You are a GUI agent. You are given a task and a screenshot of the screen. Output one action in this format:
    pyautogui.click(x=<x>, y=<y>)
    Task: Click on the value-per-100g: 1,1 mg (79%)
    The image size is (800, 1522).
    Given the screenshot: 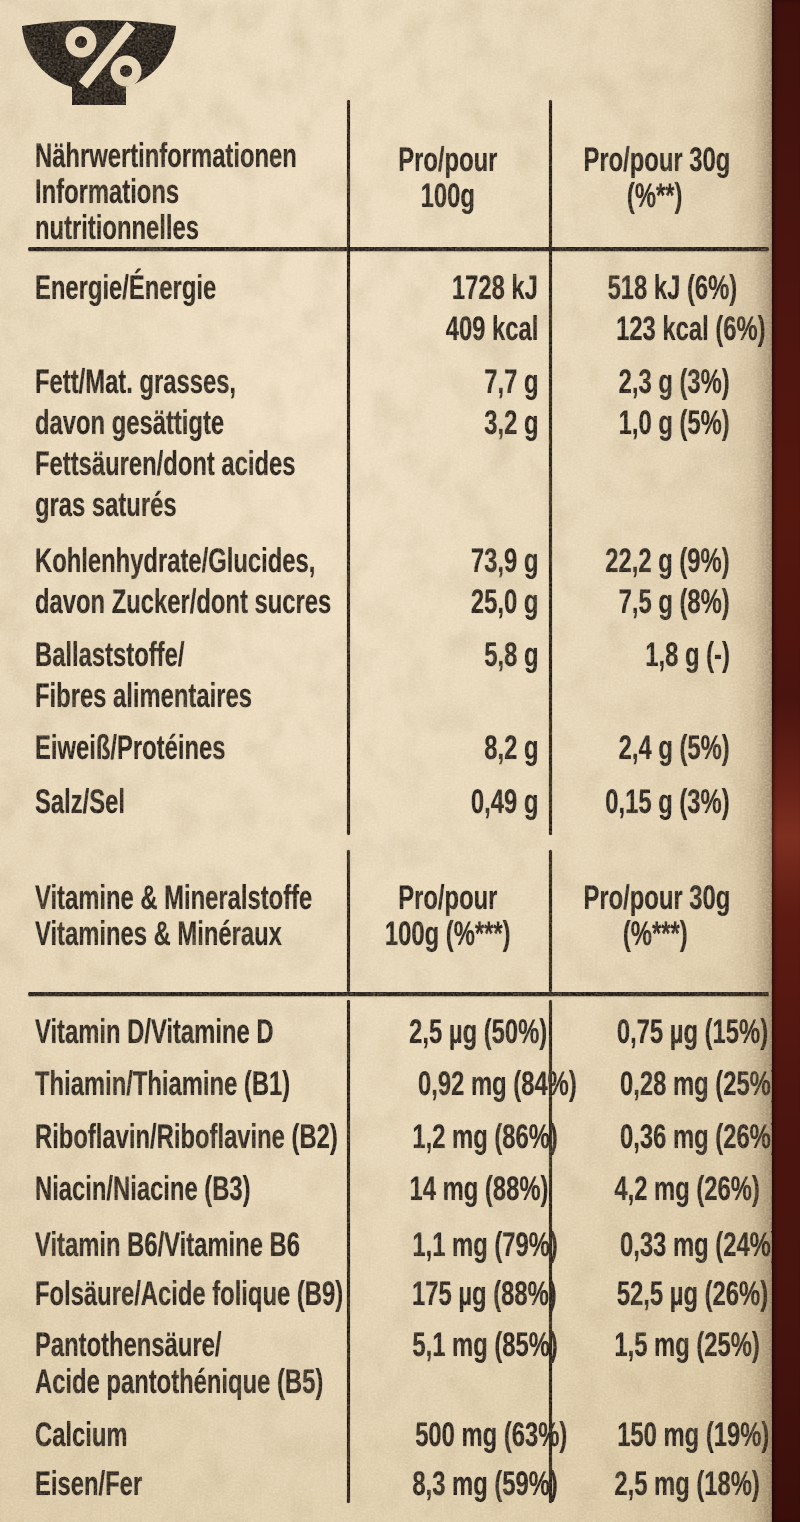 What is the action you would take?
    pyautogui.click(x=485, y=1245)
    